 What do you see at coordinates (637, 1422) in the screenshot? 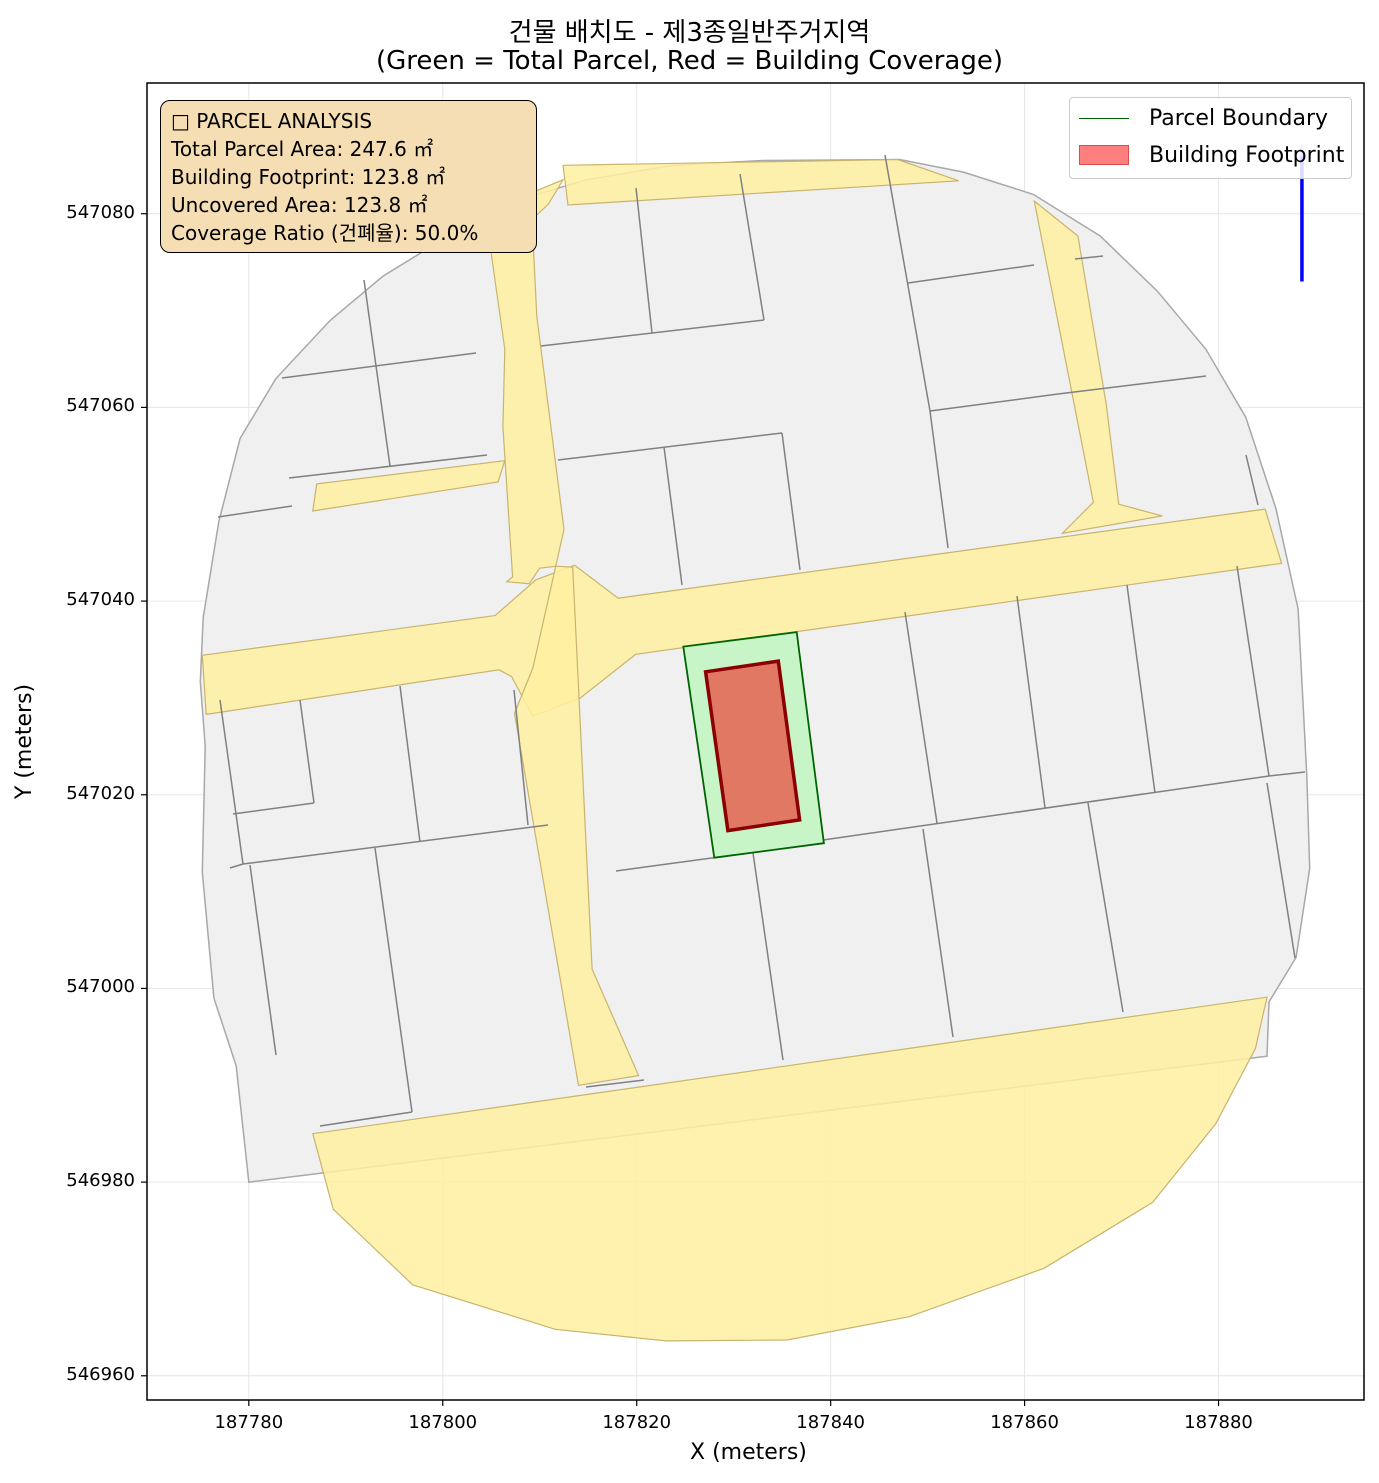
I see `x-tick-label: 187820` at bounding box center [637, 1422].